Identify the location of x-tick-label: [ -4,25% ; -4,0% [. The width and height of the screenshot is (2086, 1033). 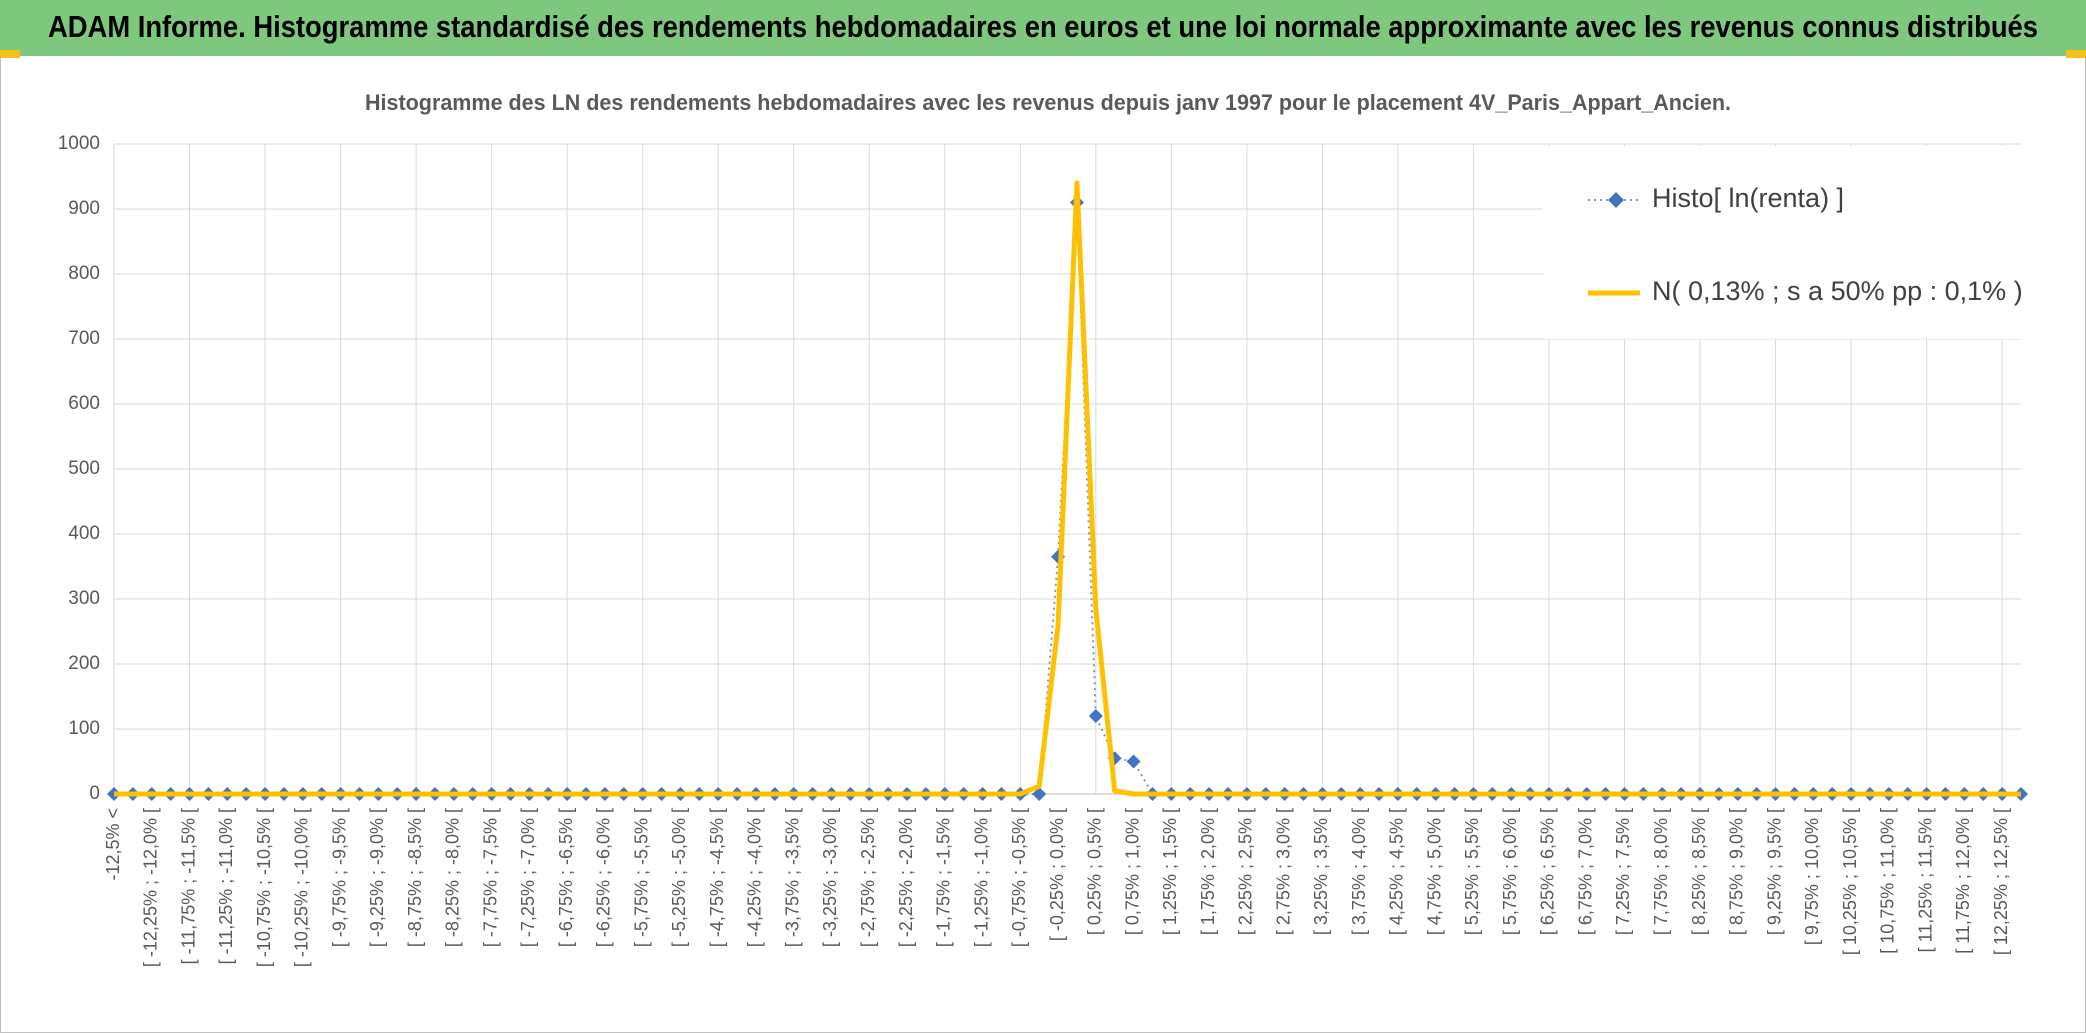
(755, 877).